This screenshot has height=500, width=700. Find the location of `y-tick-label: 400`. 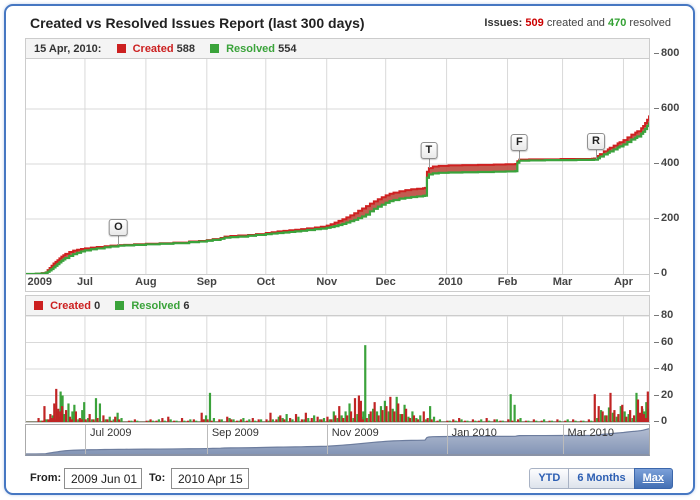

y-tick-label: 400 is located at coordinates (670, 163).